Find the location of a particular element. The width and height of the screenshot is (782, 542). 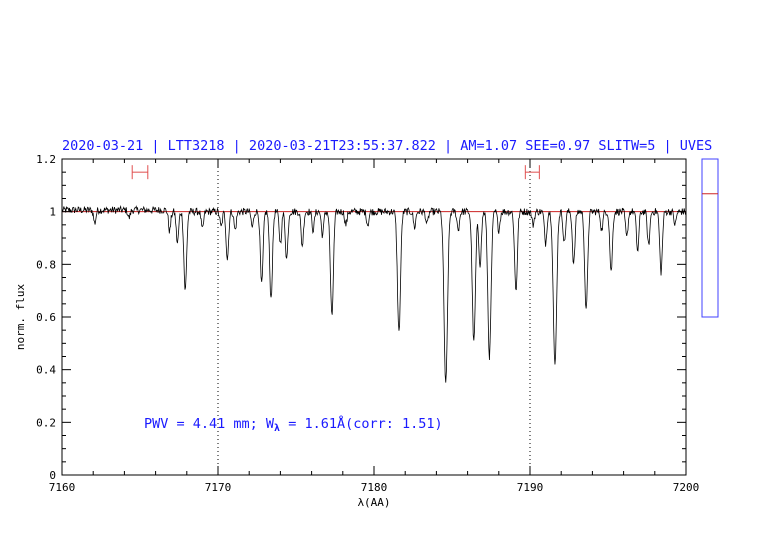

y-tick-label: 0.8 is located at coordinates (46, 264).